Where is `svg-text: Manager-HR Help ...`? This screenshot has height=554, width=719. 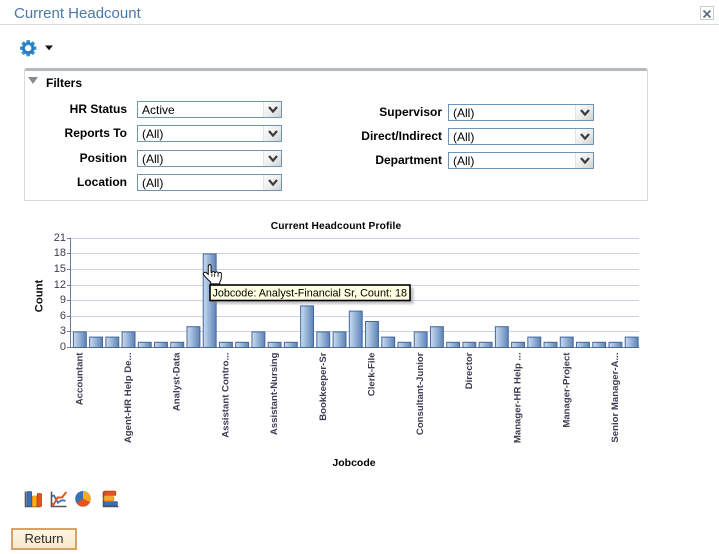
svg-text: Manager-HR Help ... is located at coordinates (518, 398).